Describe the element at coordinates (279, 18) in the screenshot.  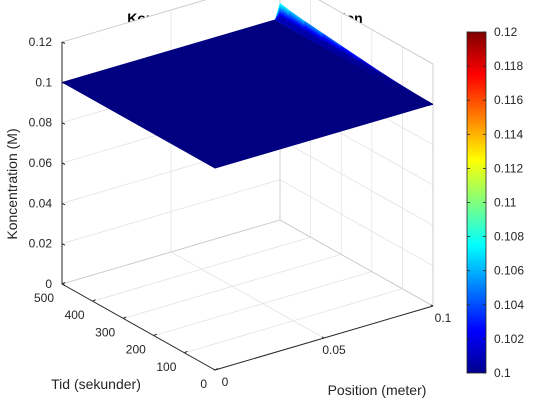
I see `surface-edge-patch` at that location.